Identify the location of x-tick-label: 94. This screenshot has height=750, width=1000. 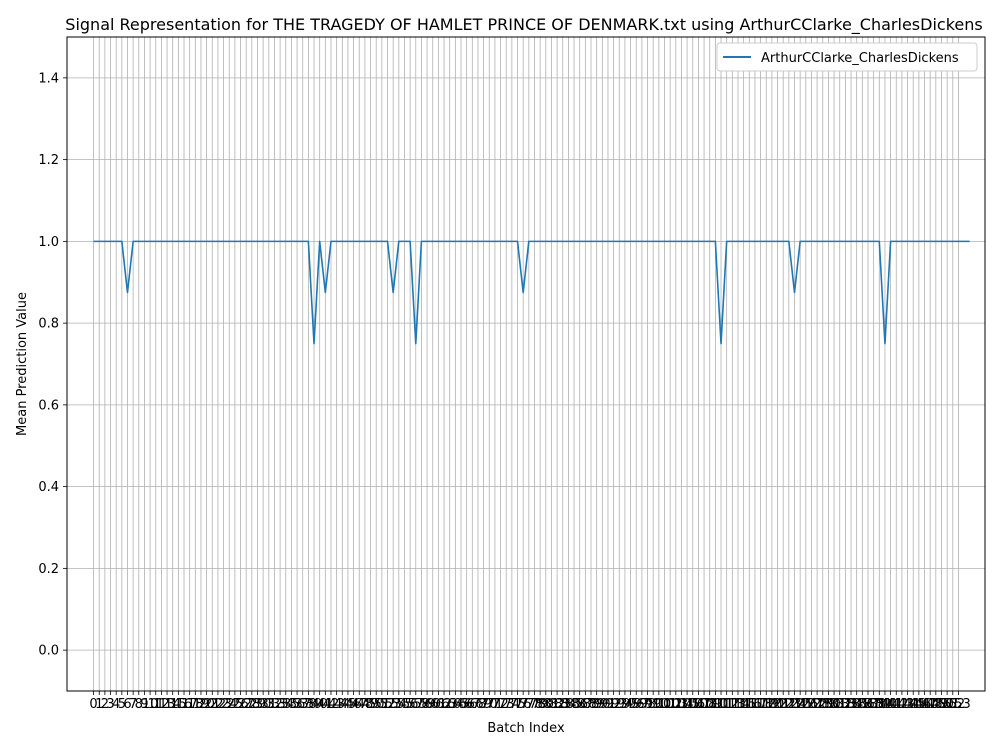
(625, 704).